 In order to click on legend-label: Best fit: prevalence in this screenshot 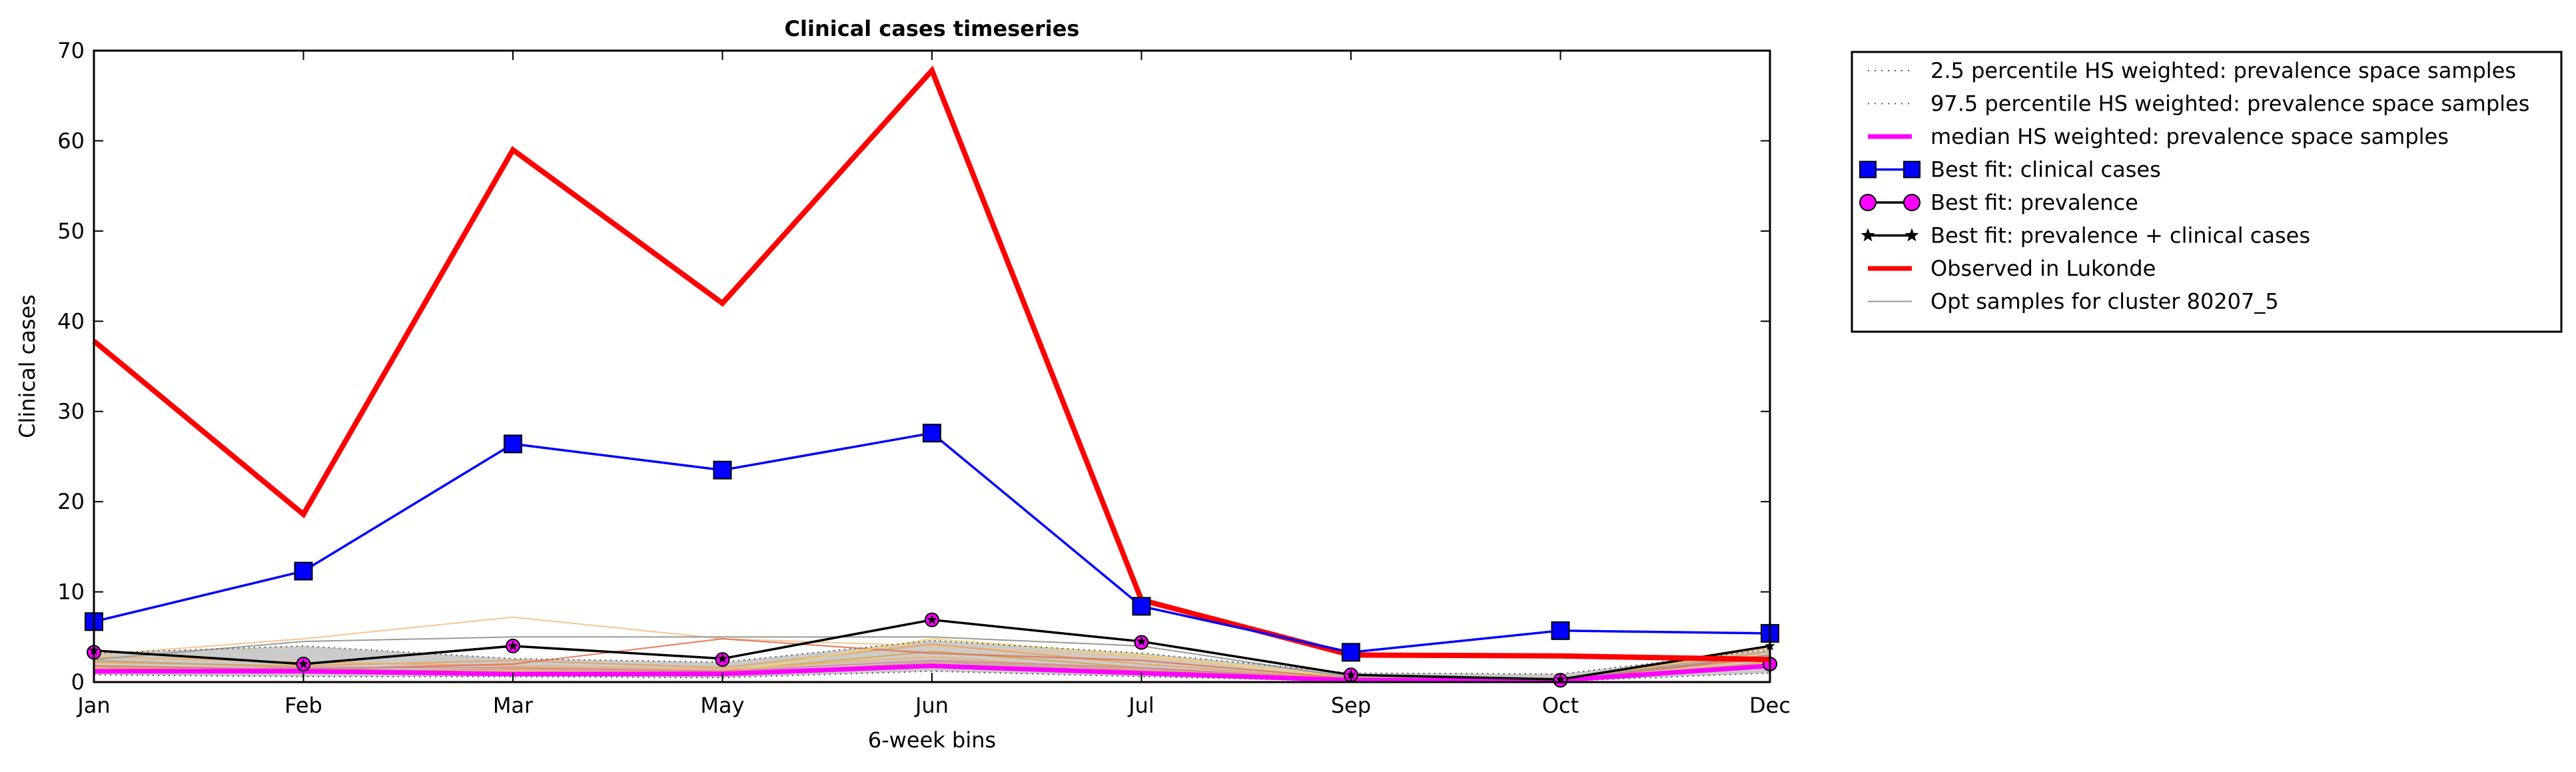, I will do `click(2035, 202)`.